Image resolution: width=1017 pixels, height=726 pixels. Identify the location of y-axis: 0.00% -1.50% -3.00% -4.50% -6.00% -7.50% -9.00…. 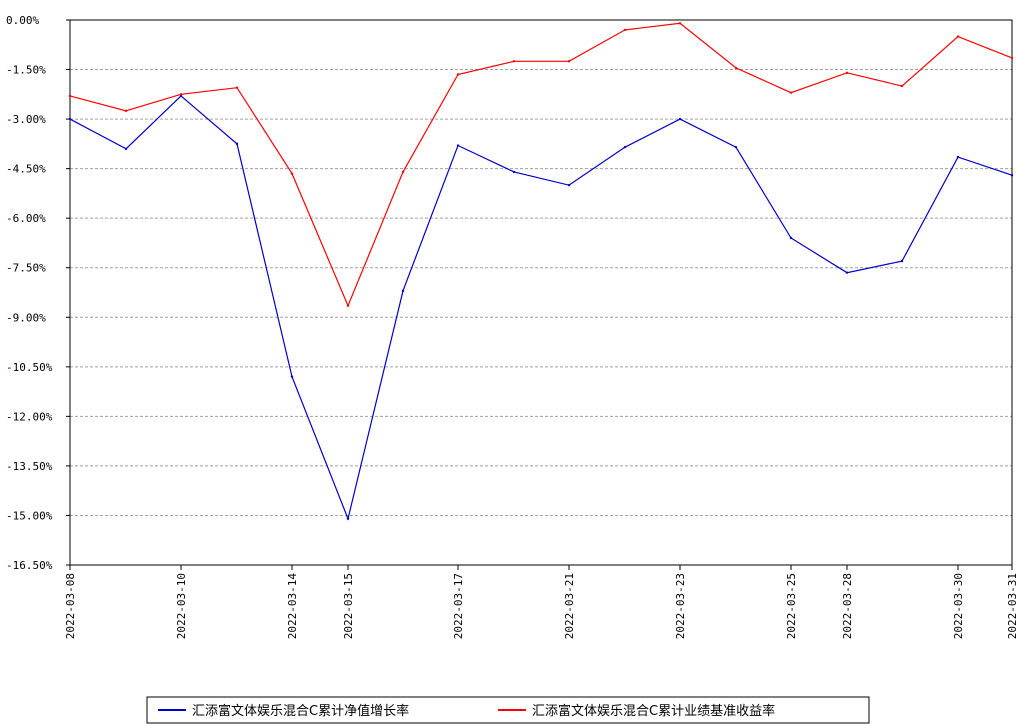
(38, 293).